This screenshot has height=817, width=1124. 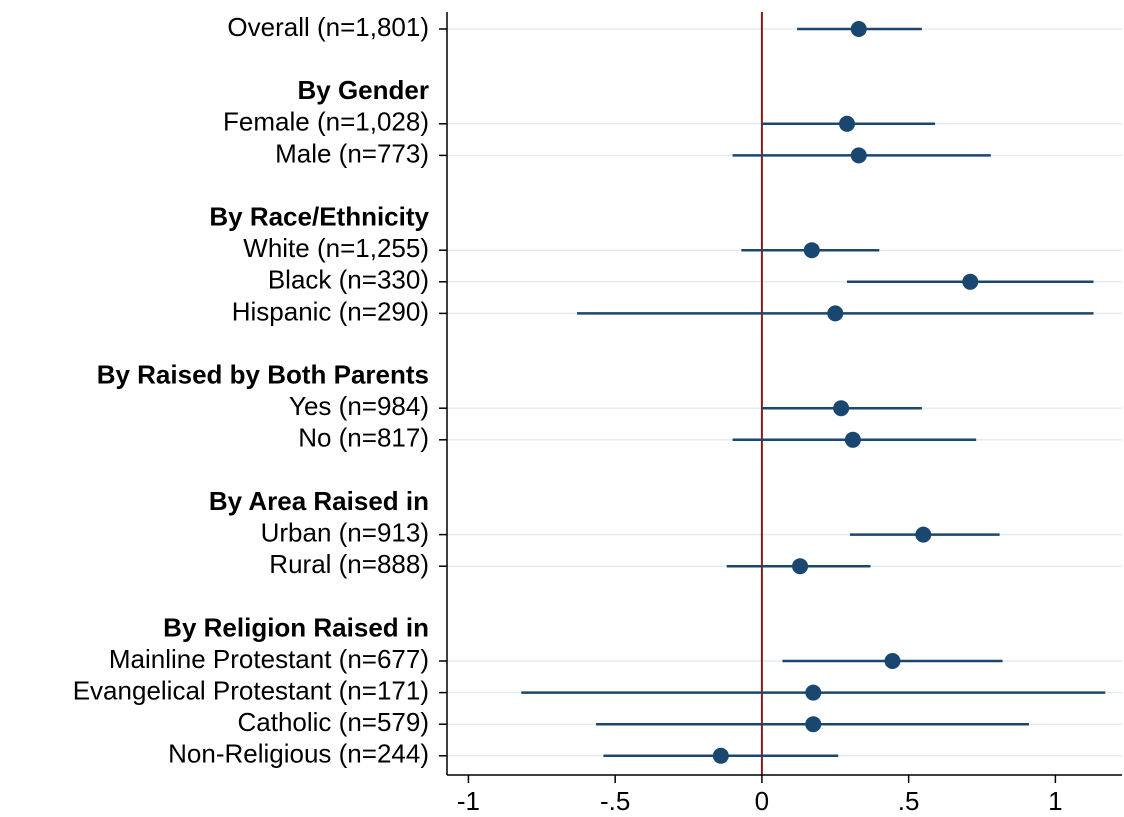 What do you see at coordinates (263, 374) in the screenshot?
I see `group-header: By Raised by Both Parents` at bounding box center [263, 374].